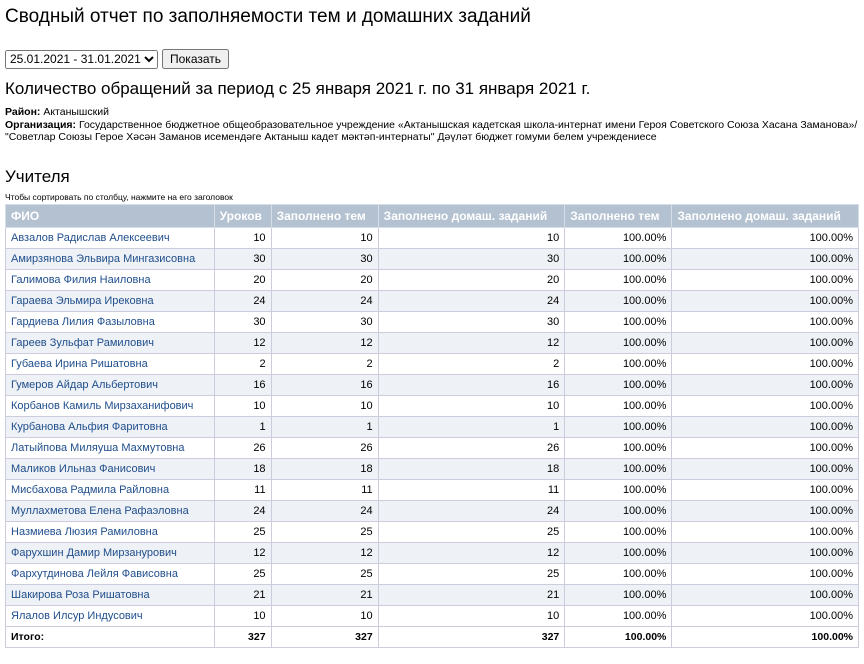 The image size is (864, 664). What do you see at coordinates (80, 595) in the screenshot?
I see `teacher-link: Шакирова Роза Ришатовна` at bounding box center [80, 595].